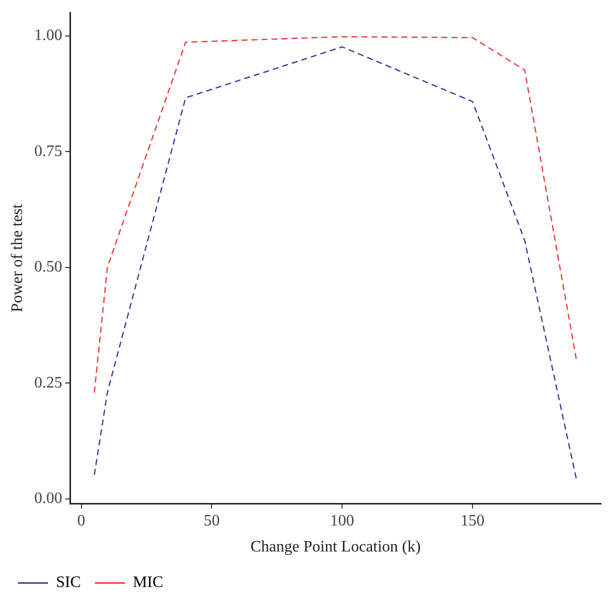 The image size is (611, 605). What do you see at coordinates (472, 521) in the screenshot?
I see `x-tick-label: 150` at bounding box center [472, 521].